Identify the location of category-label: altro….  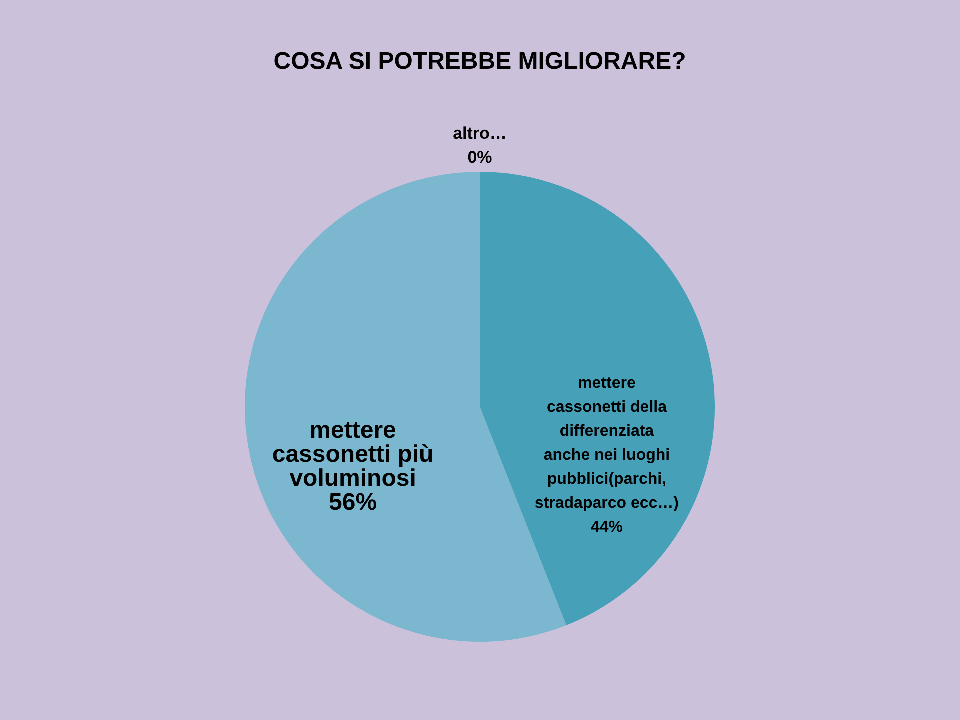
(480, 133).